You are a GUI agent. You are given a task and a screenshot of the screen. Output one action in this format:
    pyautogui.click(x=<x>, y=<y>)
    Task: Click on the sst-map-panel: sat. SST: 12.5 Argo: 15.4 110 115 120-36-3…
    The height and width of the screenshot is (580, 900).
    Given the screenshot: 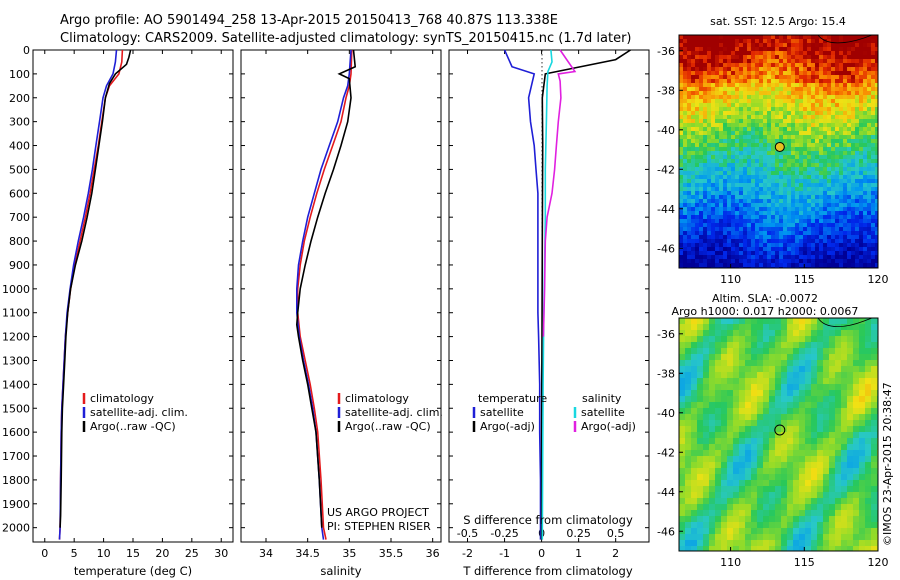 What is the action you would take?
    pyautogui.click(x=772, y=150)
    